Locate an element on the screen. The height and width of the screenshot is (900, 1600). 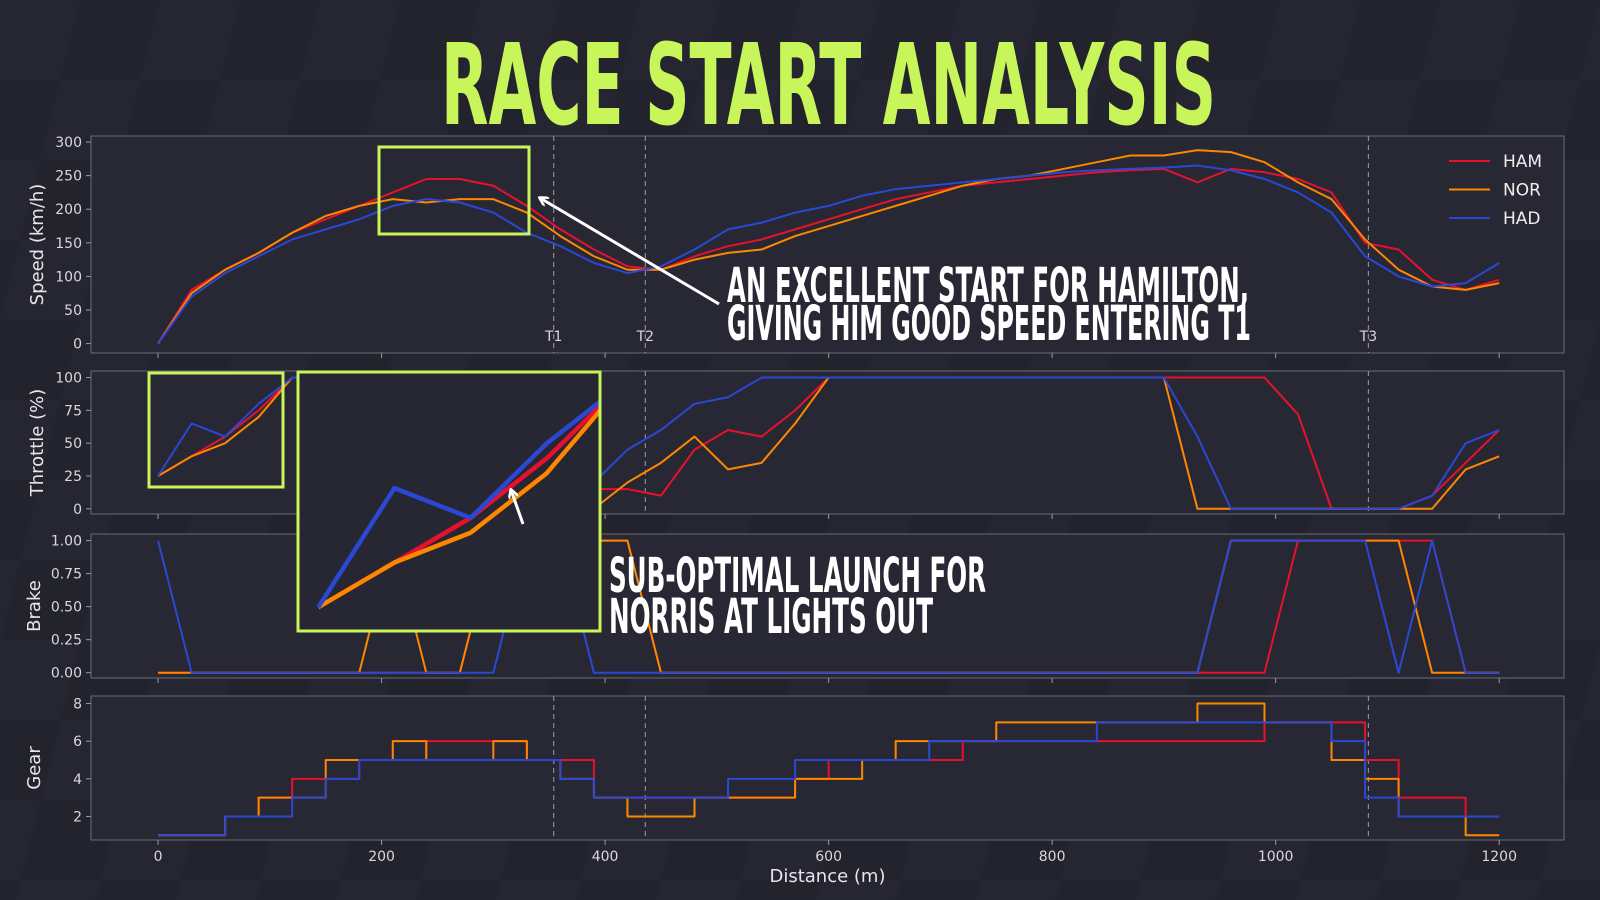
zoom-inset is located at coordinates (449, 501).